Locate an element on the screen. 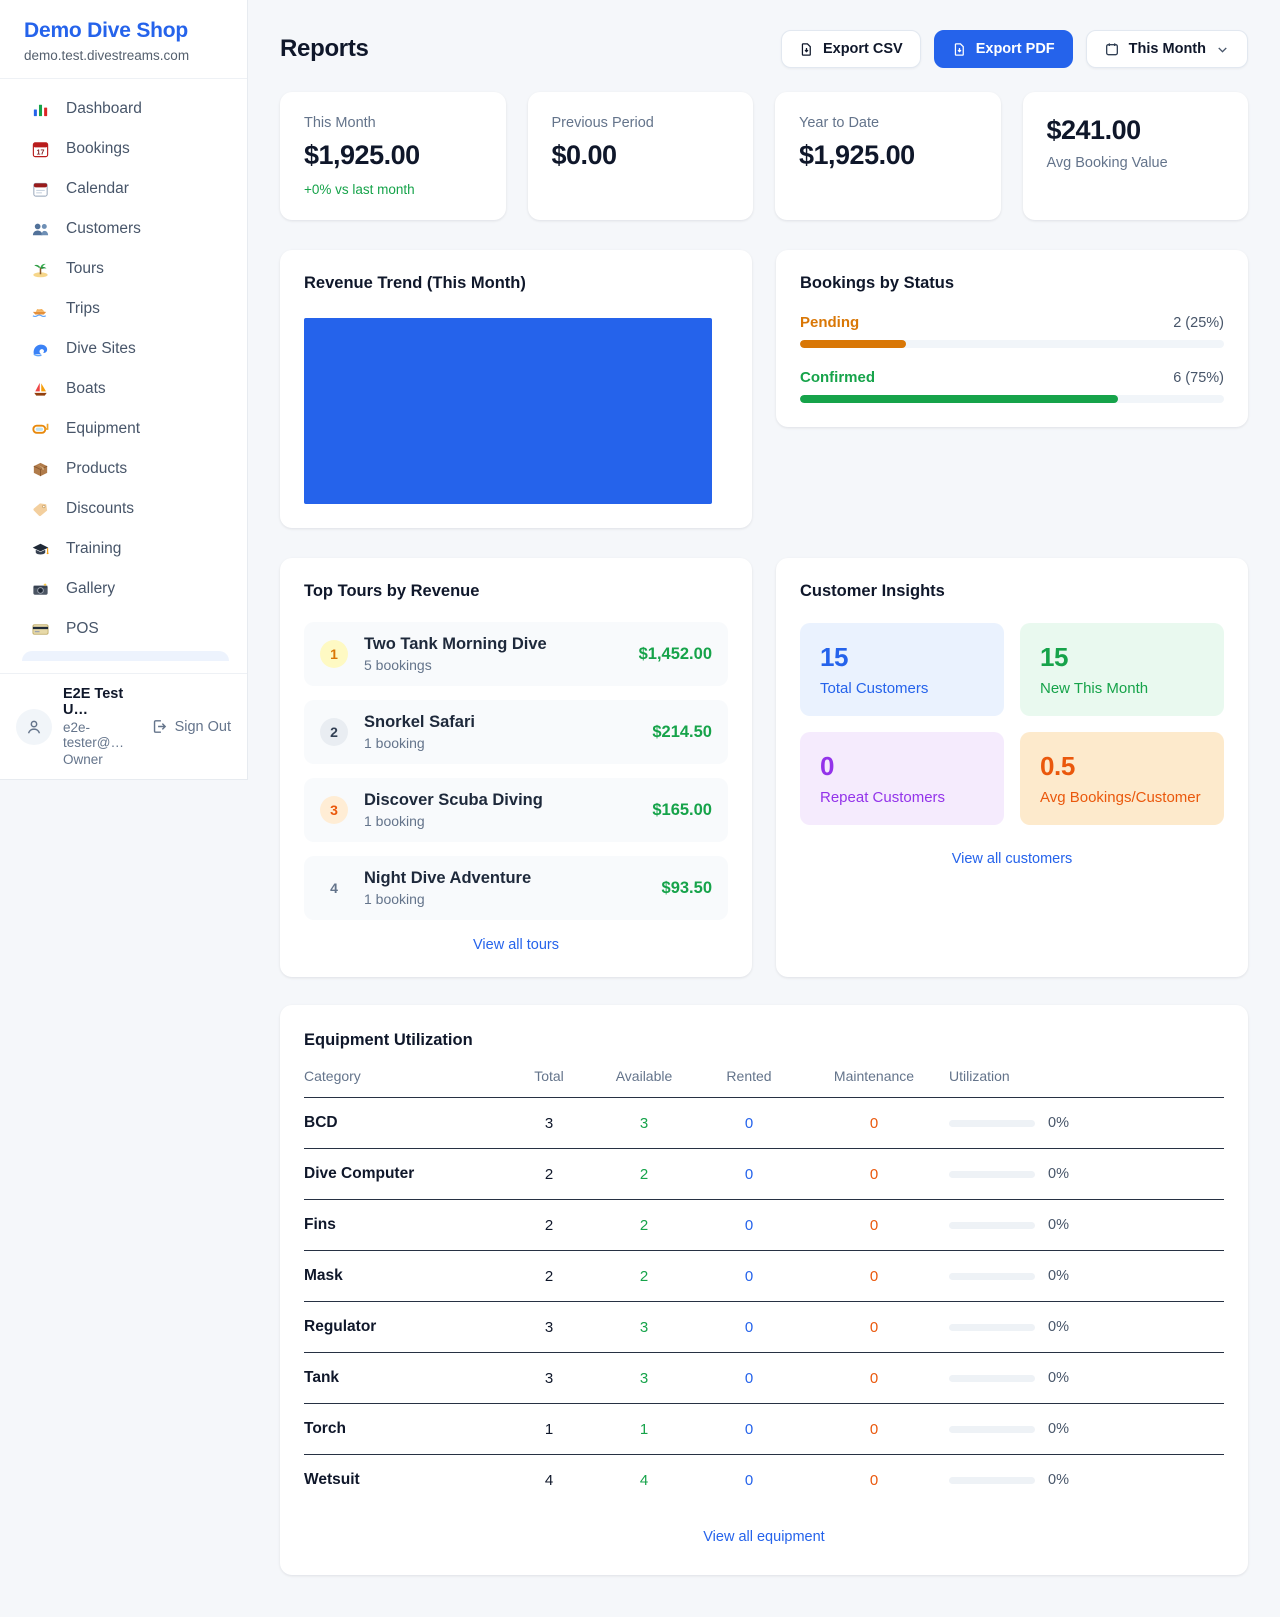 The width and height of the screenshot is (1280, 1617). status-progress-fill is located at coordinates (959, 399).